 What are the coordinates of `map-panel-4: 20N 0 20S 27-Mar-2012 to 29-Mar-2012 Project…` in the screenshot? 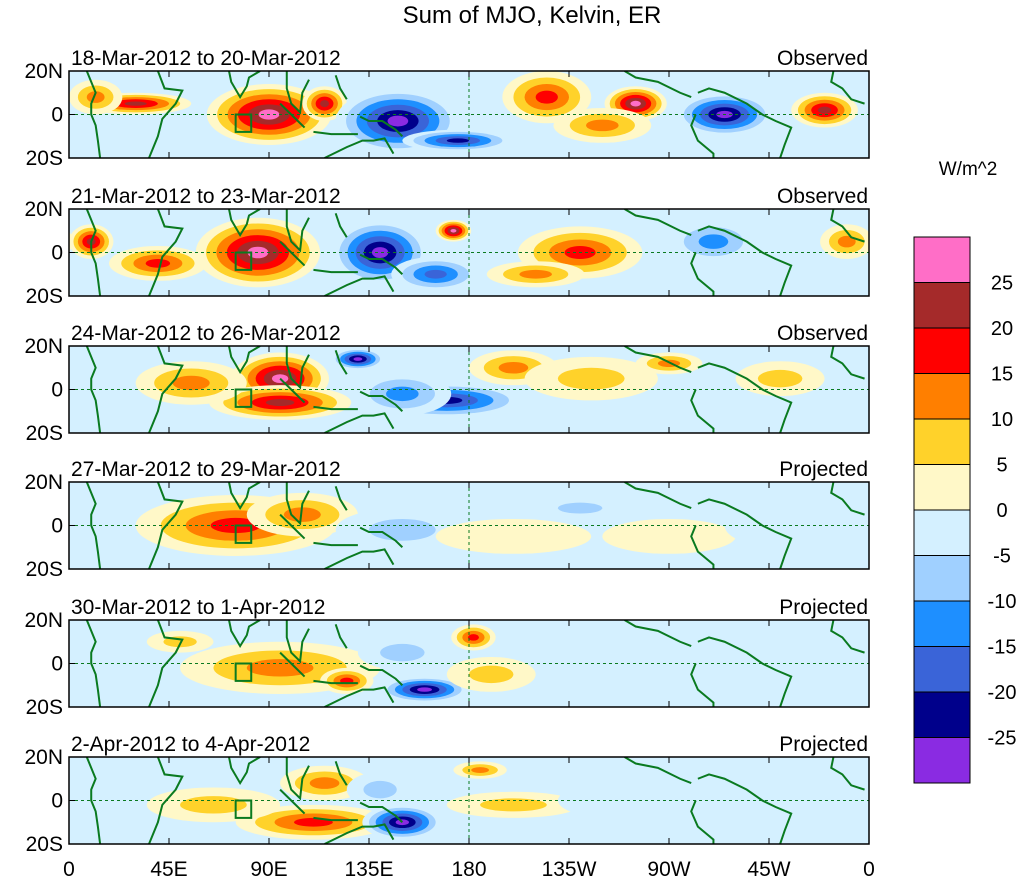 It's located at (447, 519).